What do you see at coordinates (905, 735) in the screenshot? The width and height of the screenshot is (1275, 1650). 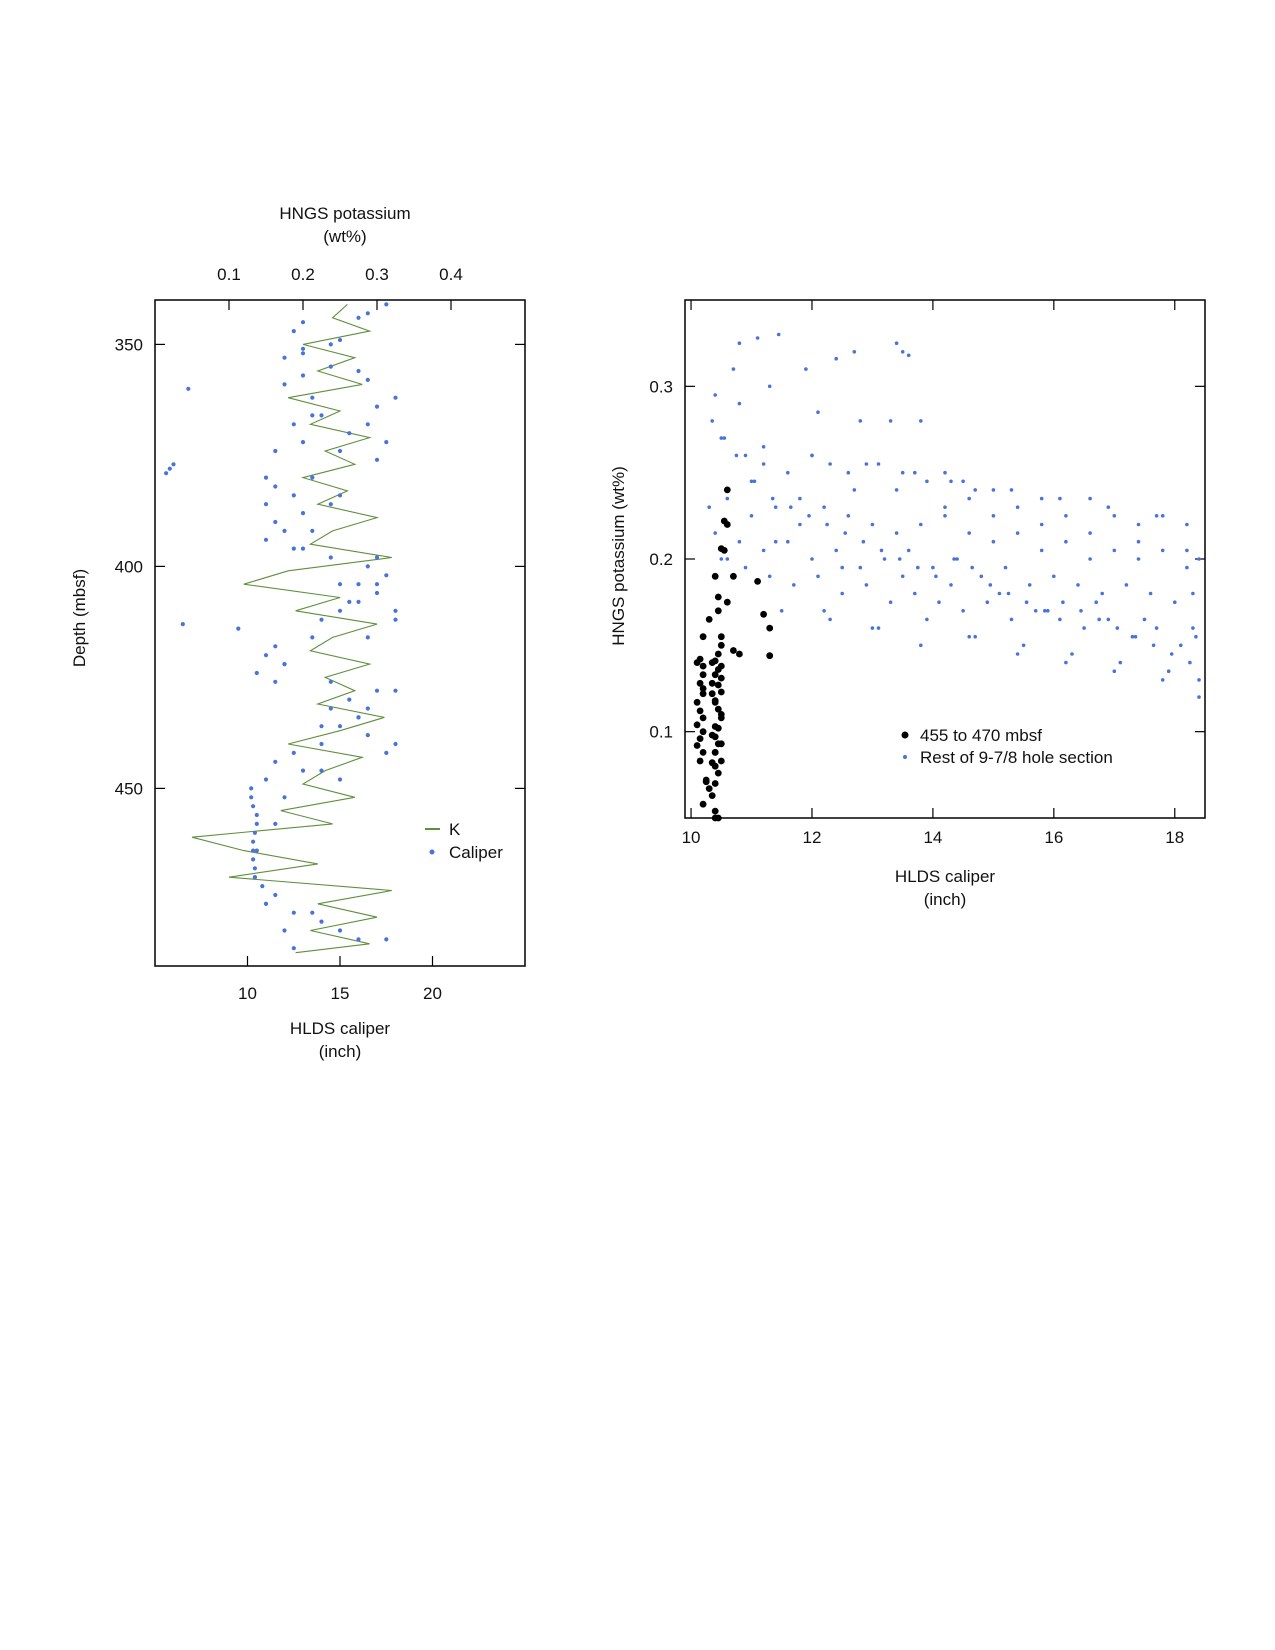 I see `legend-highlight-swatch` at bounding box center [905, 735].